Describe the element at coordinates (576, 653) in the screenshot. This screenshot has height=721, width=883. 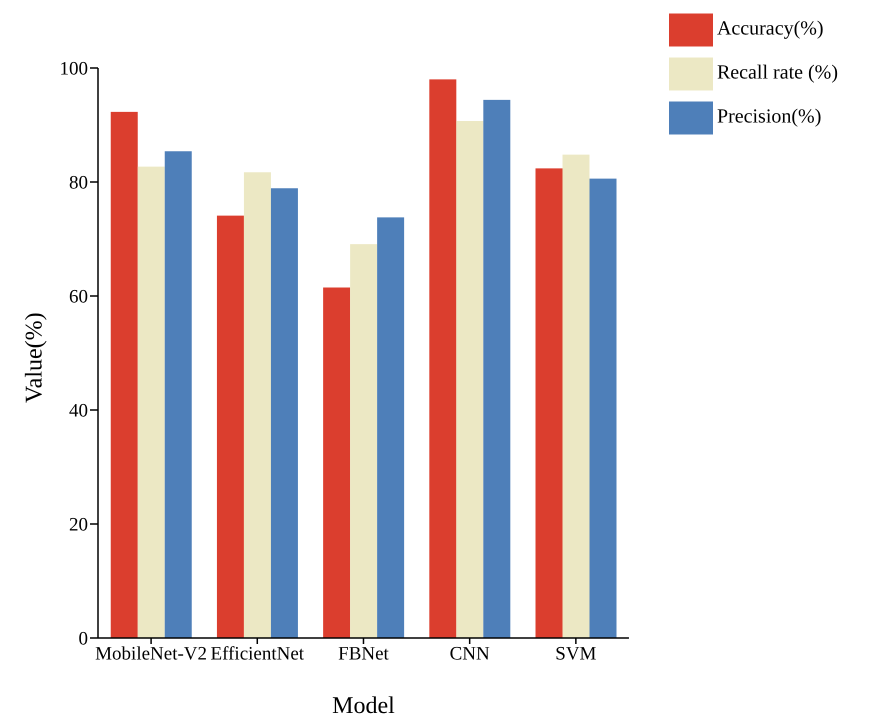
I see `x-tick-label: SVM` at that location.